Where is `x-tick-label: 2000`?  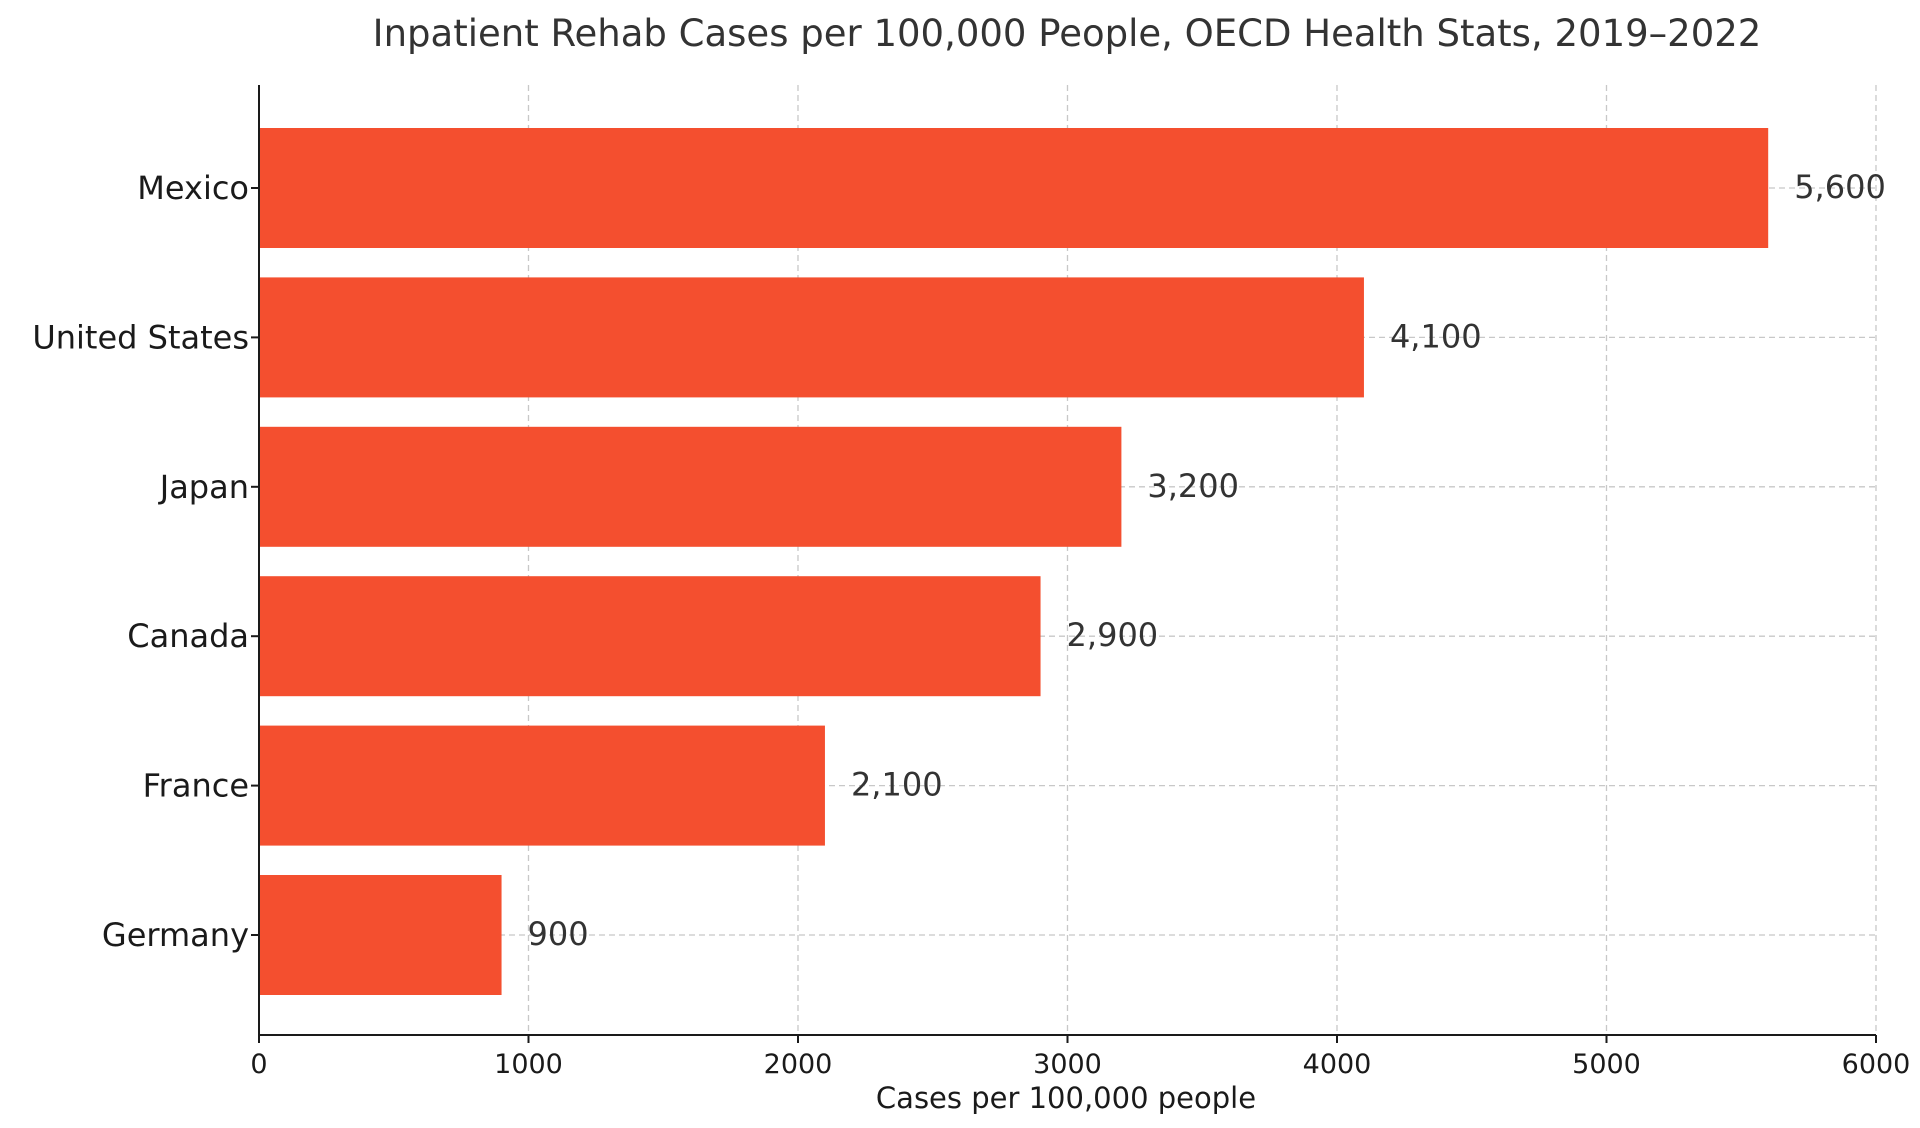
x-tick-label: 2000 is located at coordinates (798, 1064).